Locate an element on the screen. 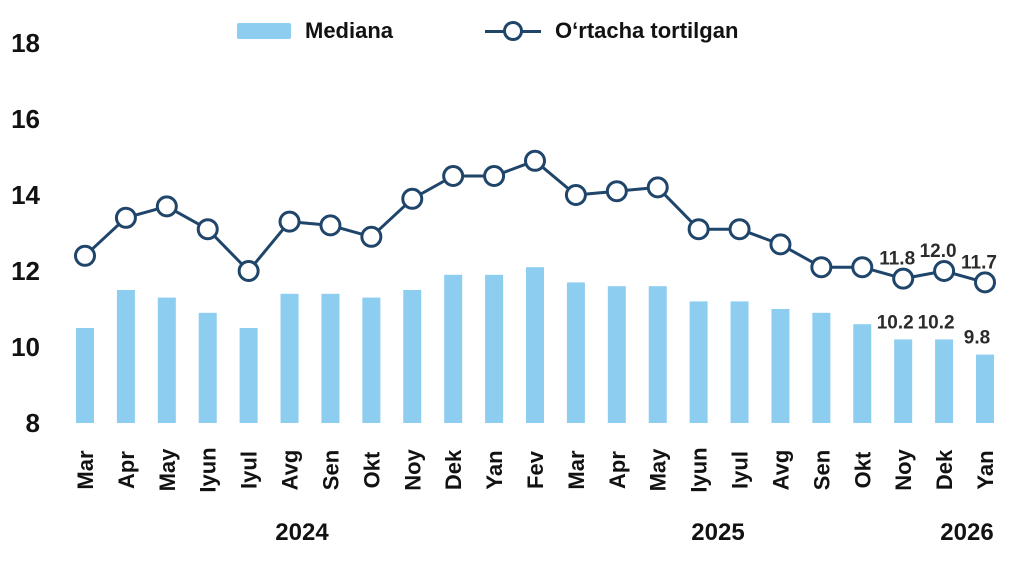 The width and height of the screenshot is (1024, 561). line-data-label: 11.7 is located at coordinates (979, 262).